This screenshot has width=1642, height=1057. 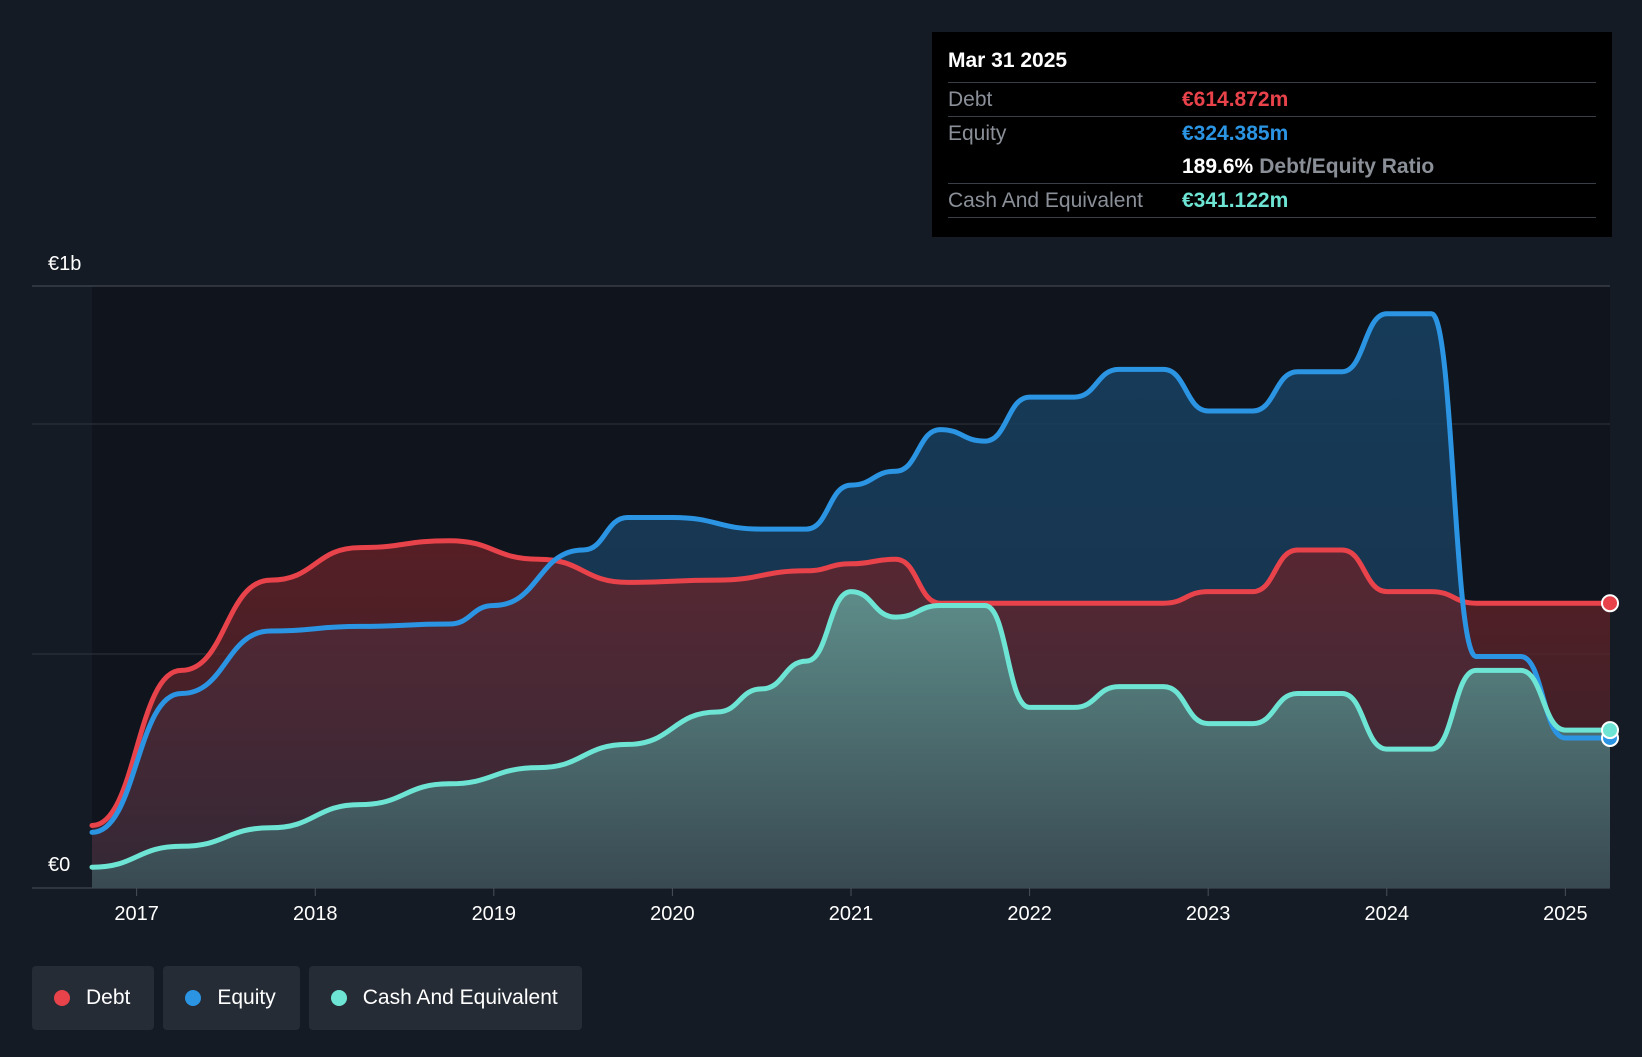 I want to click on tooltip-ratio-label: Debt/Equity Ratio, so click(x=1347, y=166).